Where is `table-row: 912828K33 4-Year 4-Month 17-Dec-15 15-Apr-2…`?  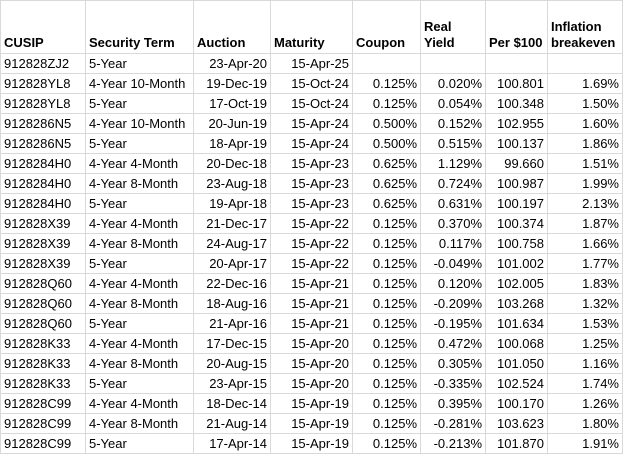 table-row: 912828K33 4-Year 4-Month 17-Dec-15 15-Apr-2… is located at coordinates (311, 343).